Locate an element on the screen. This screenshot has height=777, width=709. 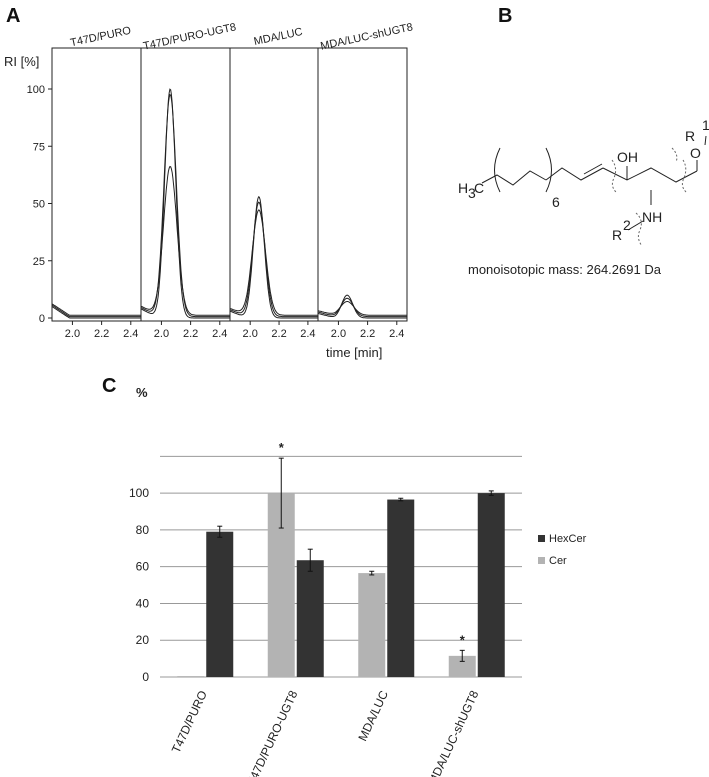
panel-a-y-axis: 0 25 50 75 100 is located at coordinates (39, 204).